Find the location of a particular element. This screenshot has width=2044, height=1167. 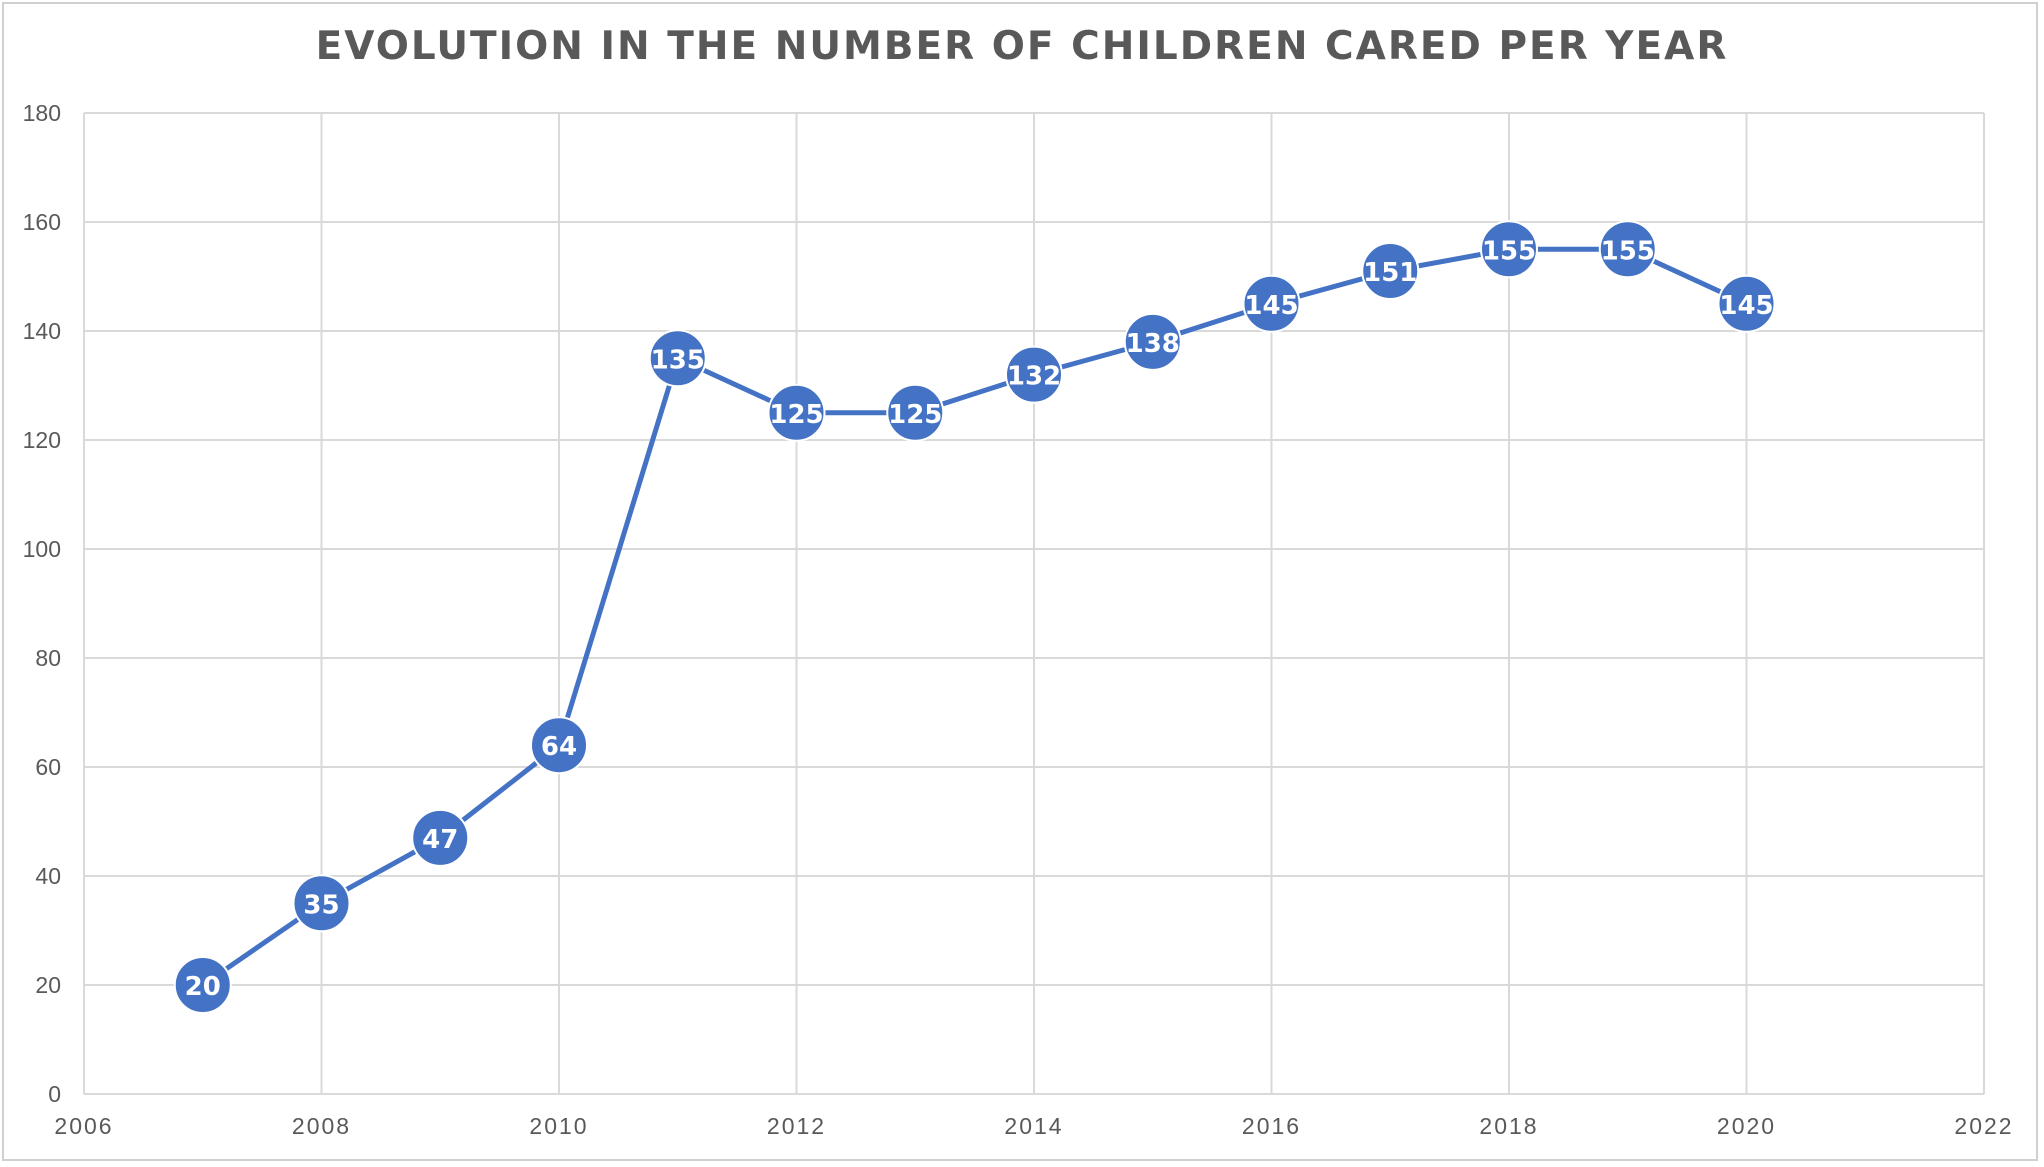

x-tick-label: 2010 is located at coordinates (558, 1126).